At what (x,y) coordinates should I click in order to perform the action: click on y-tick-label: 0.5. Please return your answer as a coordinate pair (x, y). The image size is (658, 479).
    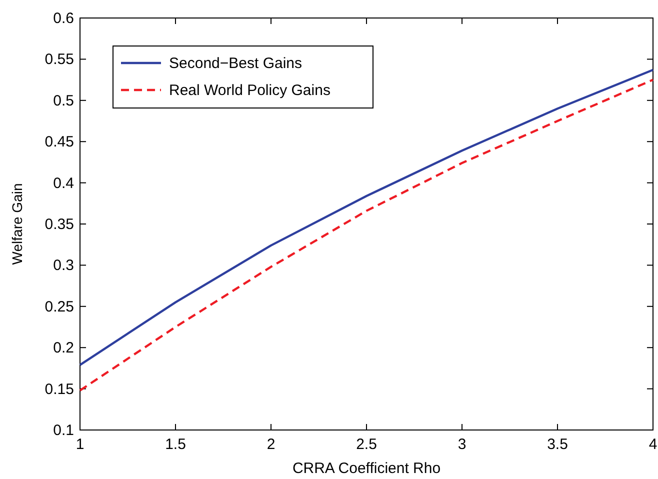
    Looking at the image, I should click on (63, 101).